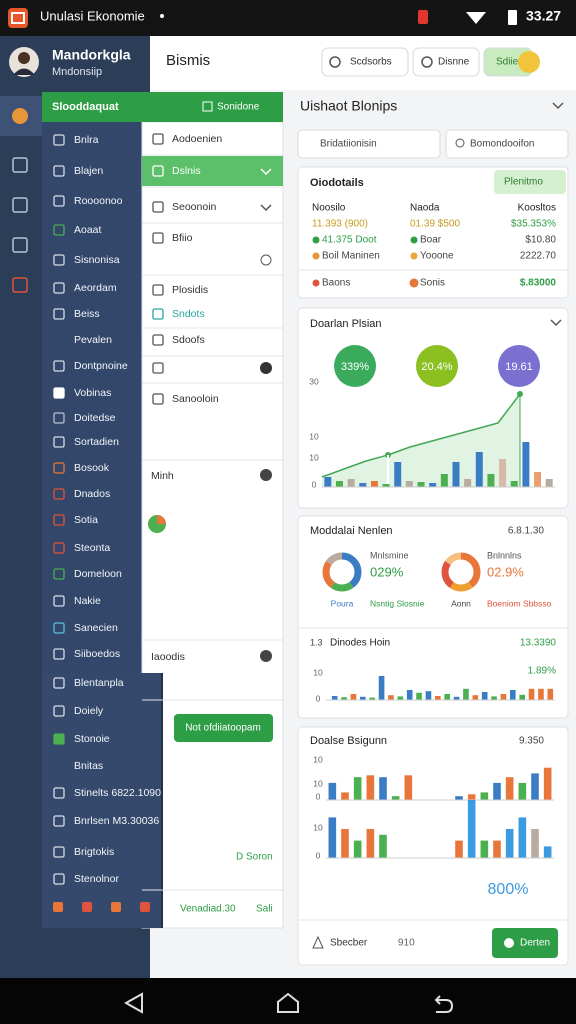 The width and height of the screenshot is (576, 1024). I want to click on nav-bar, so click(288, 1001).